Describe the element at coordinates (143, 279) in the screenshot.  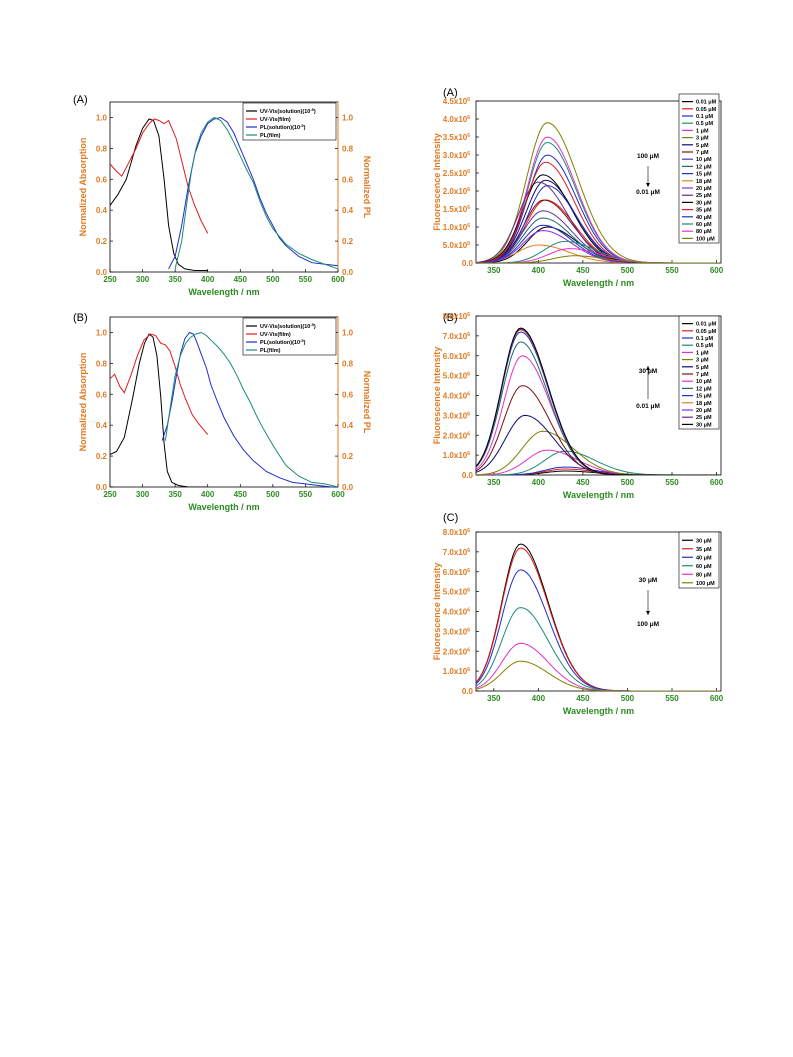
I see `x-tick-label: 300` at that location.